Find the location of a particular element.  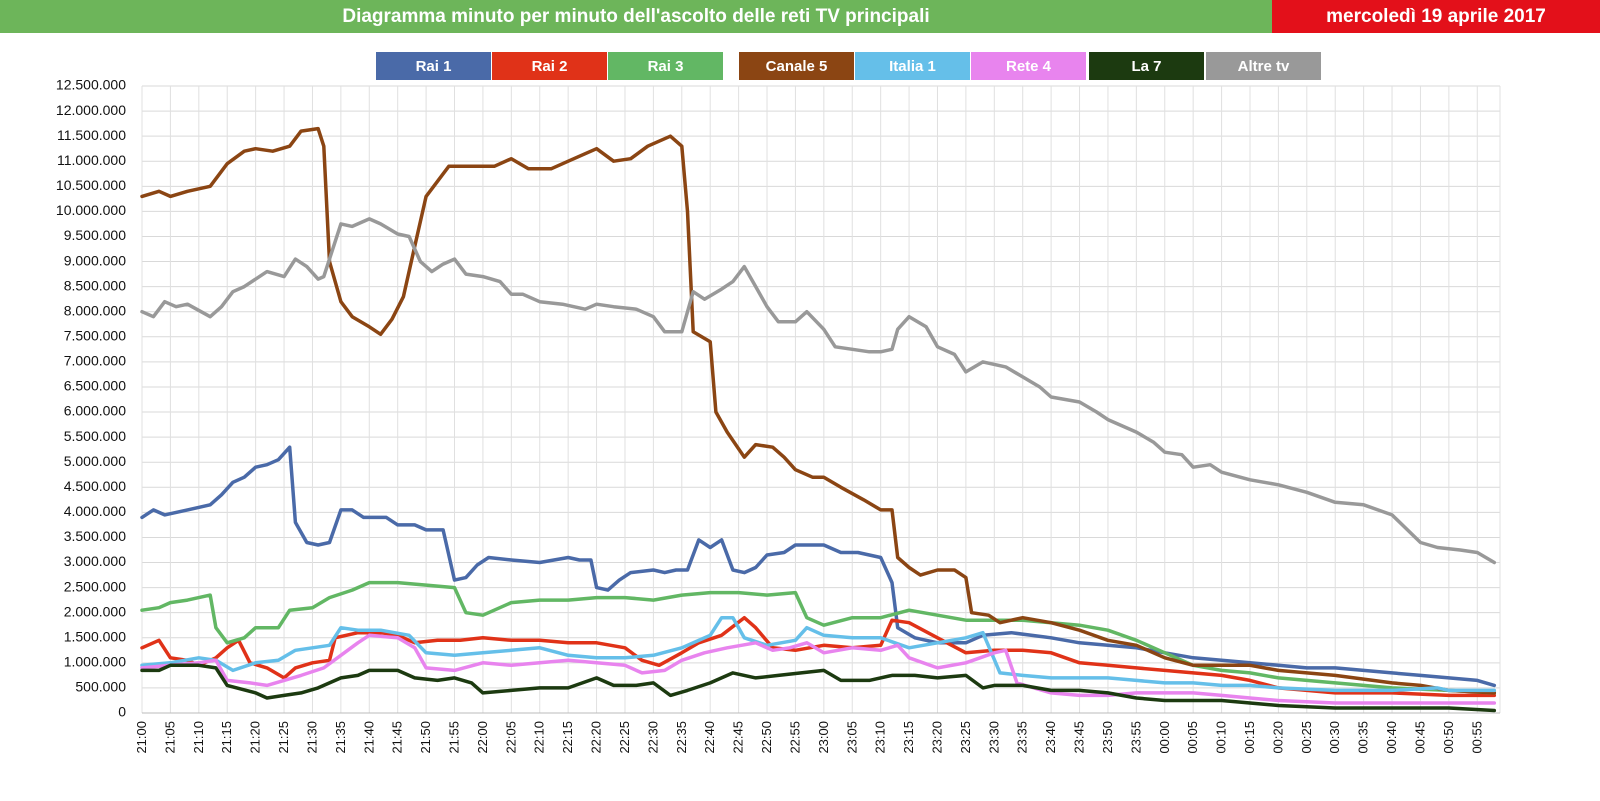

x-tick-label: 21:25 is located at coordinates (283, 737).